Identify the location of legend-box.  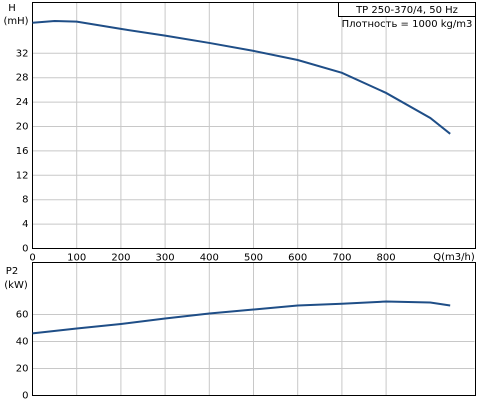
(407, 9).